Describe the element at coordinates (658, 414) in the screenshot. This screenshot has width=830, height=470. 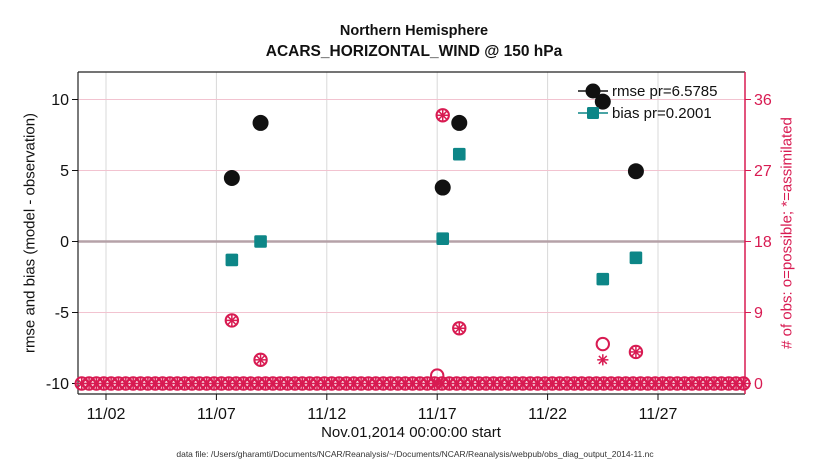
I see `x-tick-label: 11/27` at that location.